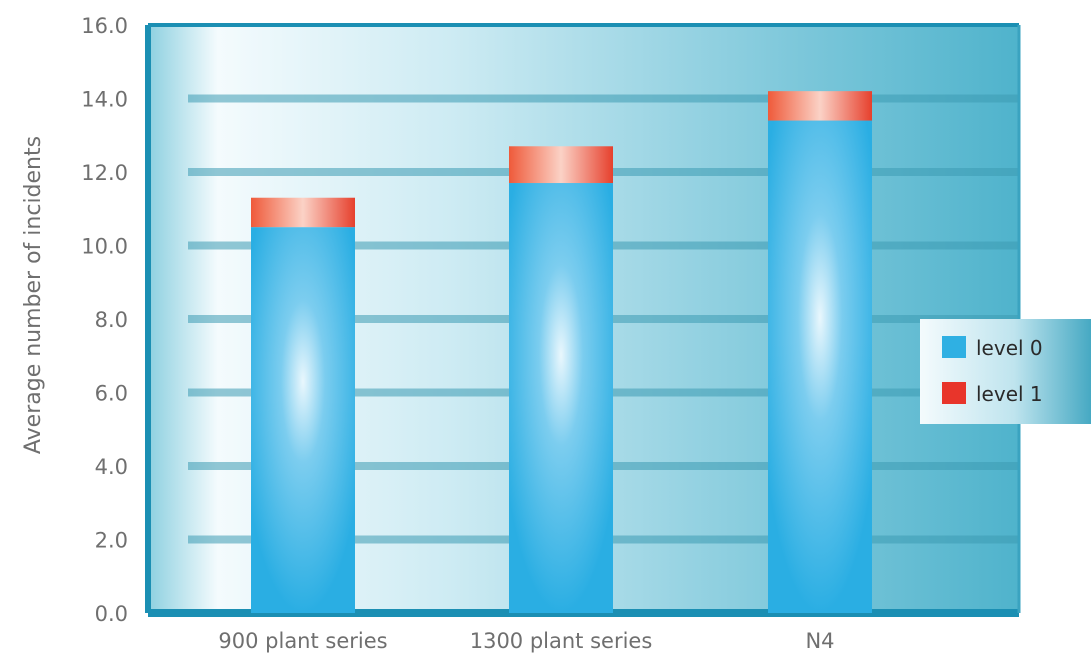  Describe the element at coordinates (819, 641) in the screenshot. I see `x-tick-label: N4` at that location.